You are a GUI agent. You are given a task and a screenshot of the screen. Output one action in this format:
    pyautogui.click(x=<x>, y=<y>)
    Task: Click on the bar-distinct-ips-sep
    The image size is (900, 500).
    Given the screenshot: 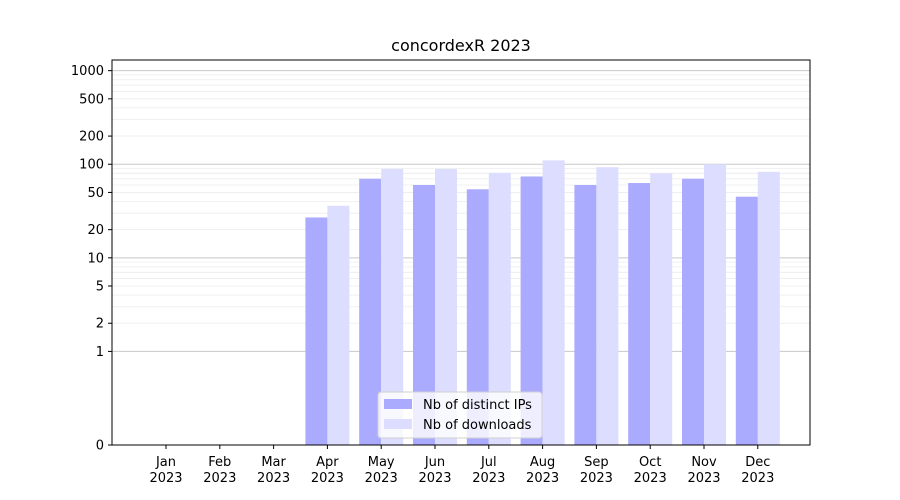 What is the action you would take?
    pyautogui.click(x=585, y=315)
    